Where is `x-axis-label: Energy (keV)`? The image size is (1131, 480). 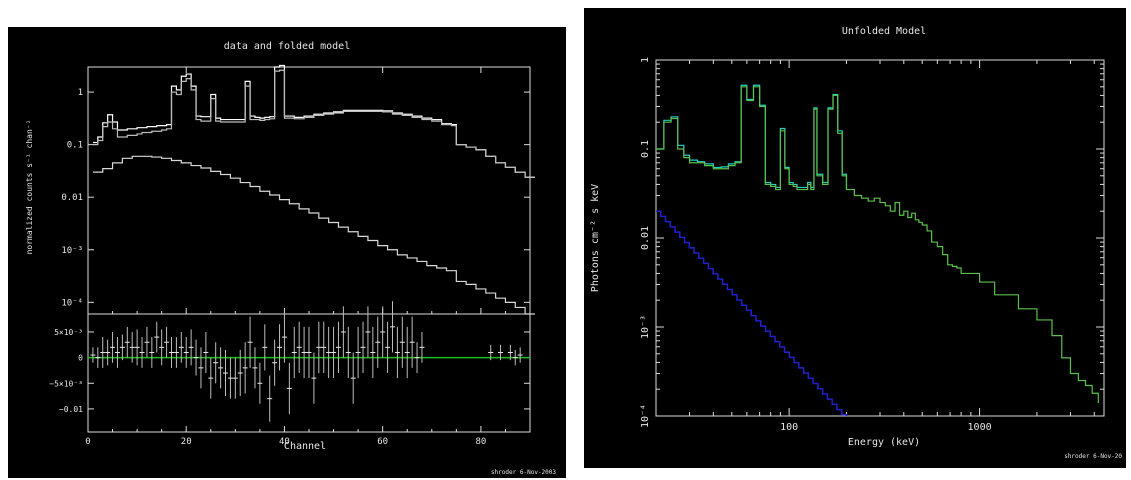
x-axis-label: Energy (keV) is located at coordinates (884, 442).